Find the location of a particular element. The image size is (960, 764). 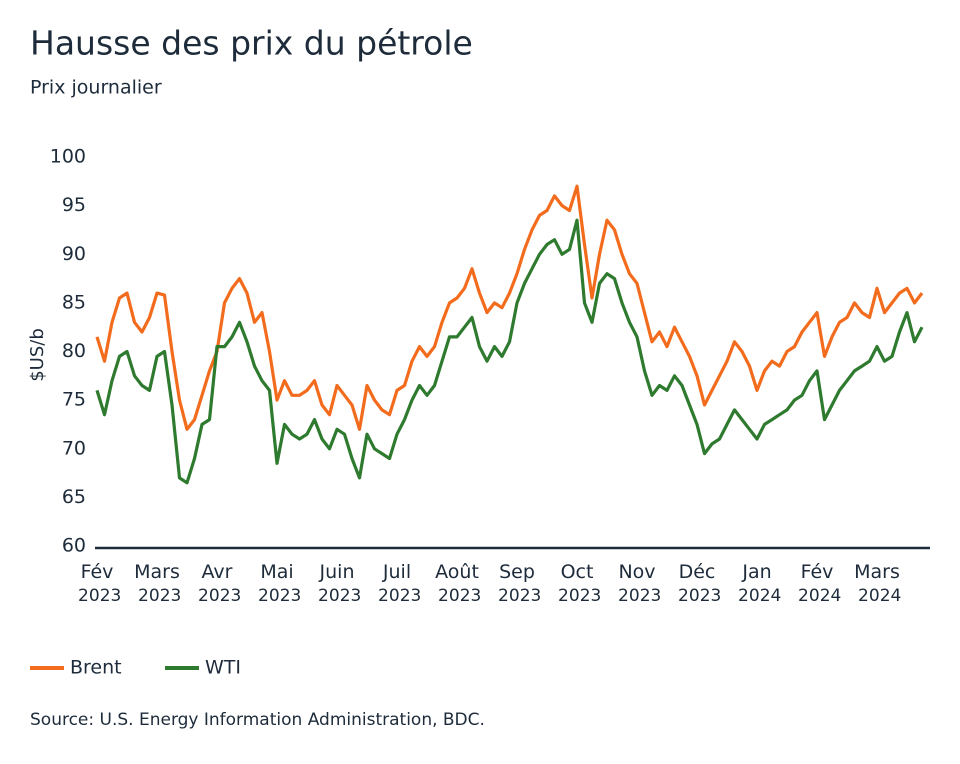

x-tick-label: Nov 2023 is located at coordinates (637, 584).